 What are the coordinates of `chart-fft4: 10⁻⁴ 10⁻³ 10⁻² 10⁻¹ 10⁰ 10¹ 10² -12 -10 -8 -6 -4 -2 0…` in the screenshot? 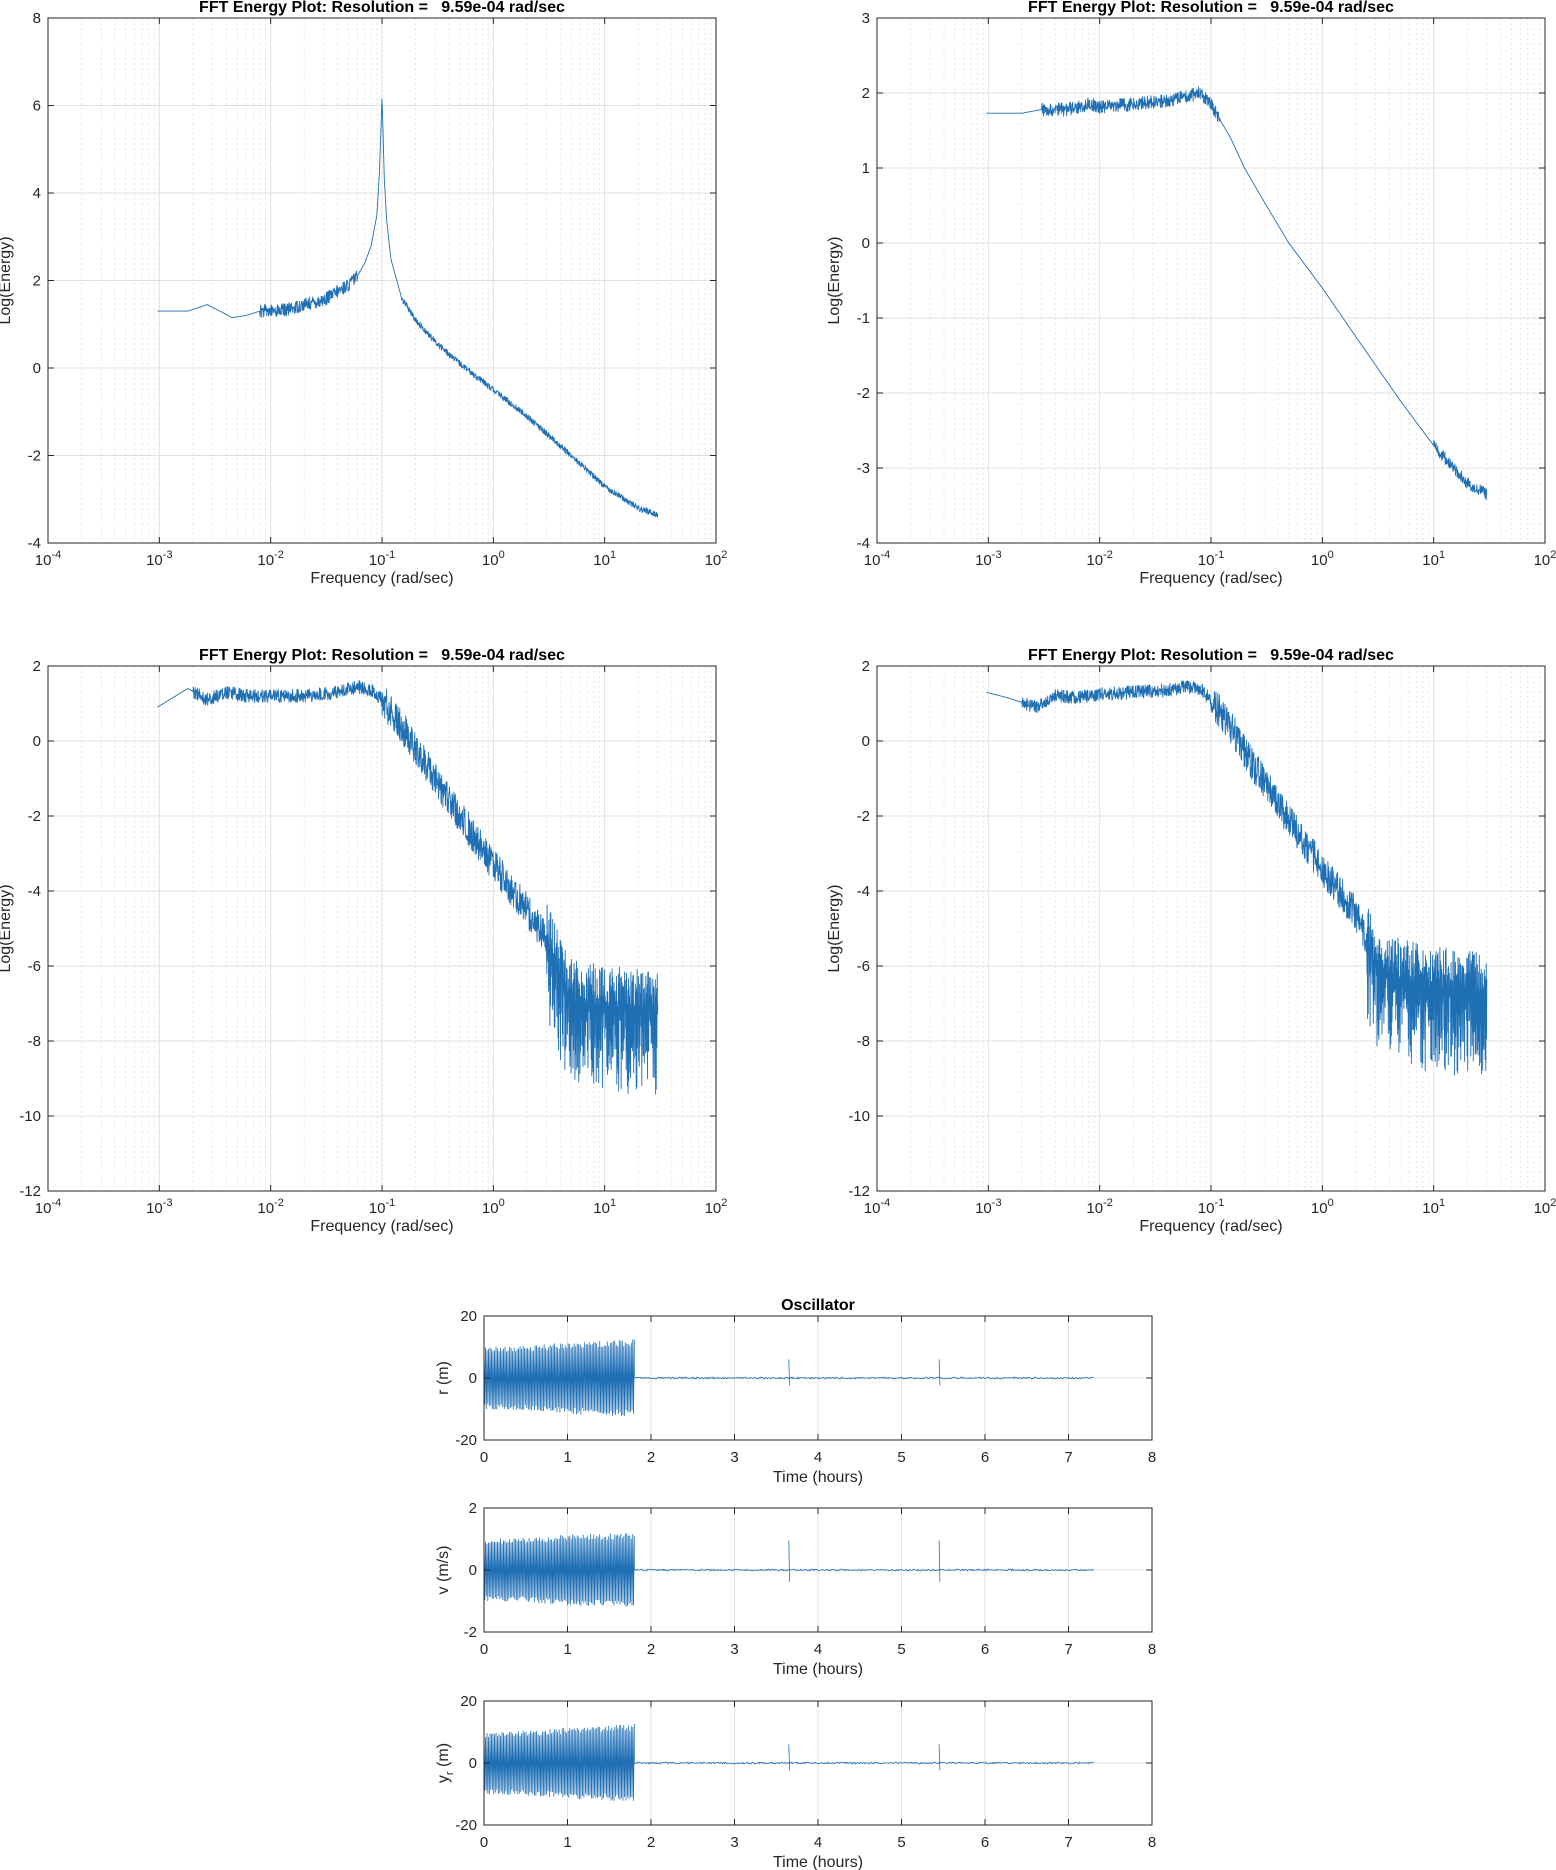 It's located at (1191, 941).